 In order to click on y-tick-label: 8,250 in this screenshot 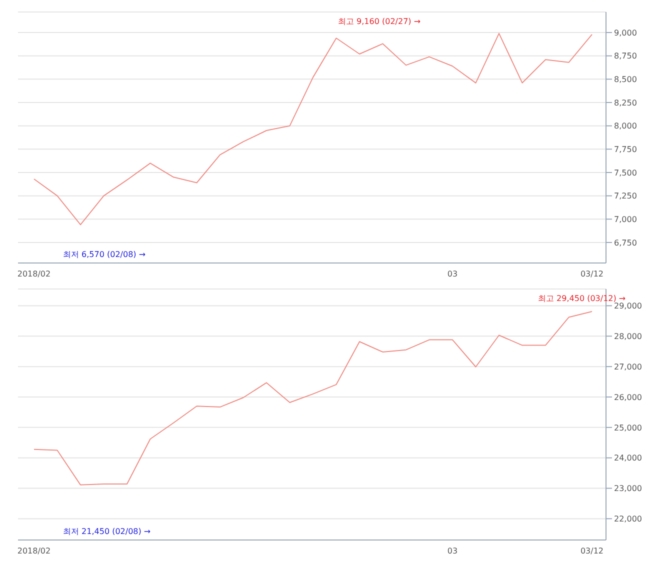, I will do `click(625, 103)`.